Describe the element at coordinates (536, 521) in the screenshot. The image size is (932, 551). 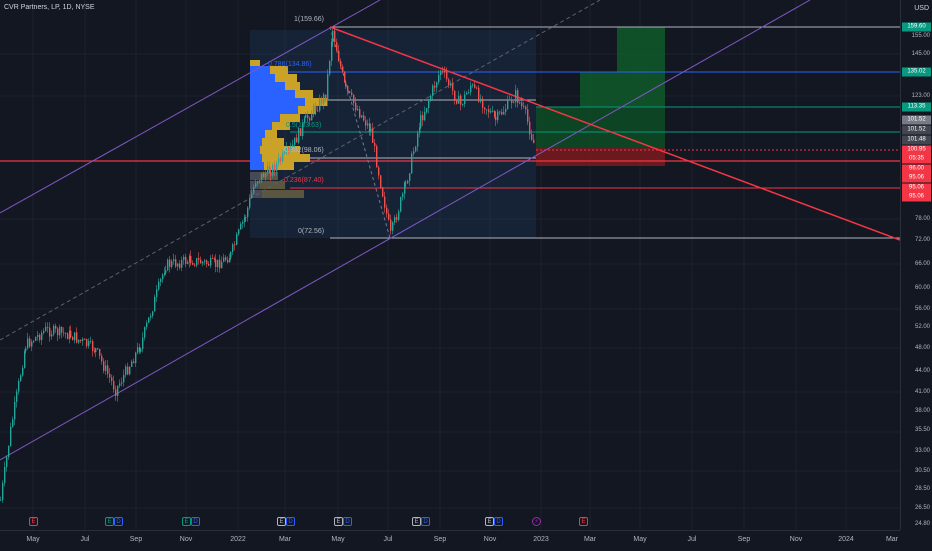
I see `split-event-icon: ⚡` at that location.